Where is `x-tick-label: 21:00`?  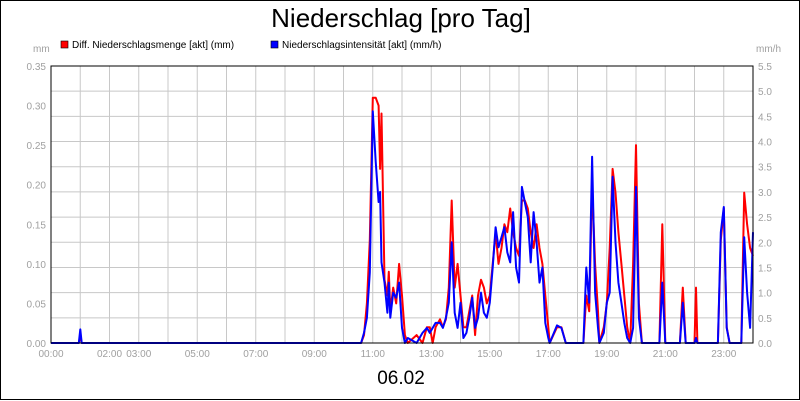
x-tick-label: 21:00 is located at coordinates (665, 354).